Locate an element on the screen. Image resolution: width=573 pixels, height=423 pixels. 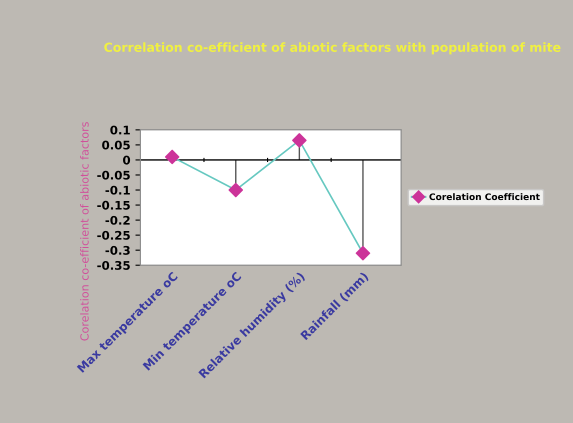
legend-label: Corelation Coefficient is located at coordinates (484, 196).